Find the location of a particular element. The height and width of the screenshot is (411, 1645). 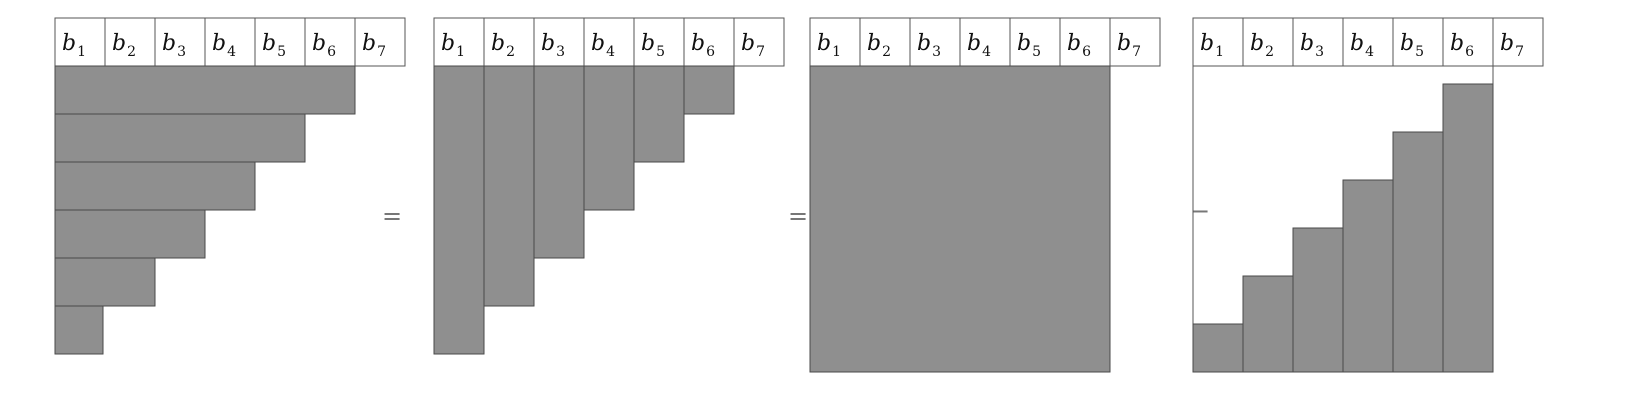

header-cell-4: b4 is located at coordinates (985, 42).